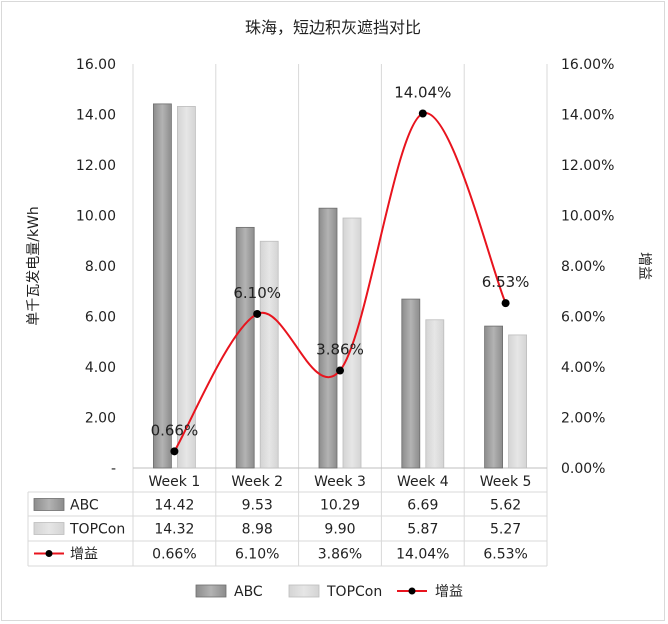 The height and width of the screenshot is (624, 668). What do you see at coordinates (583, 267) in the screenshot?
I see `right-tick-label: 8.00%` at bounding box center [583, 267].